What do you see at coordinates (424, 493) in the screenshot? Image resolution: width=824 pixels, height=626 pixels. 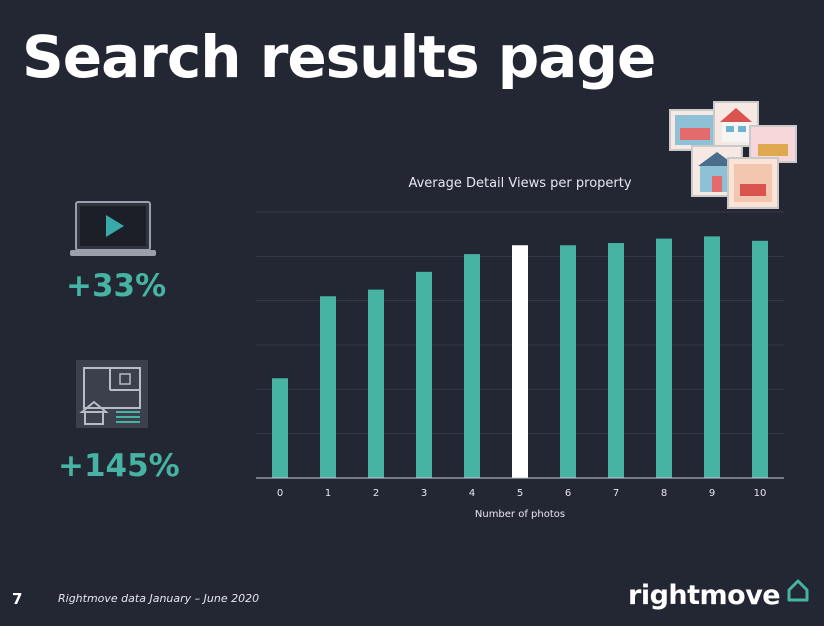 I see `x-tick-label-3: 3` at bounding box center [424, 493].